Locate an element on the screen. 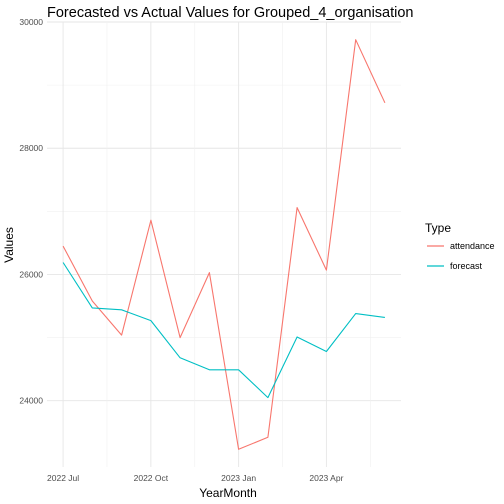 The image size is (504, 504). y-tick-labels: 24000 26000 28000 30000 is located at coordinates (31, 211).